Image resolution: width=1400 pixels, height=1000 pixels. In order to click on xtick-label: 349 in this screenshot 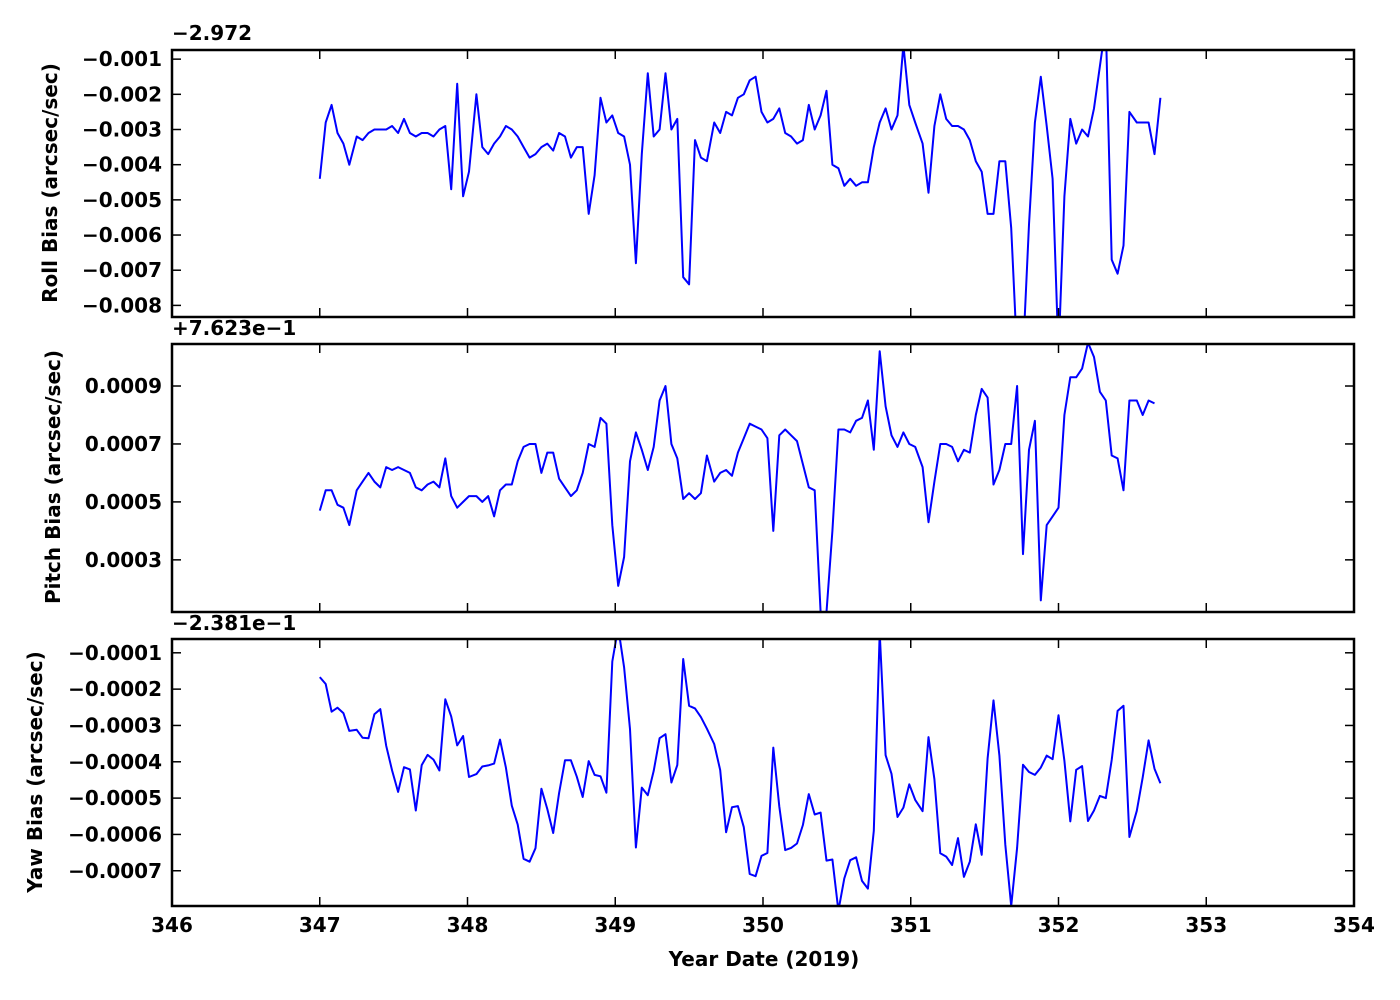, I will do `click(615, 925)`.